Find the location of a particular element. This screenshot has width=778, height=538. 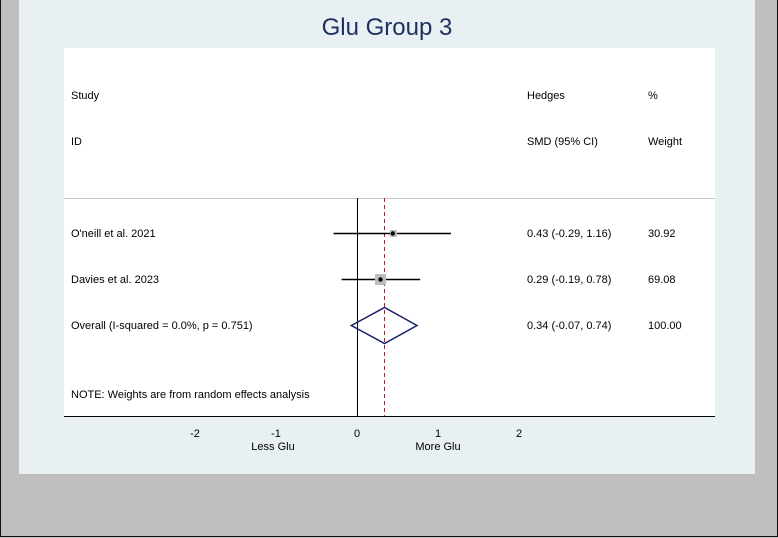

study-weight-1: 30.92 is located at coordinates (662, 234).